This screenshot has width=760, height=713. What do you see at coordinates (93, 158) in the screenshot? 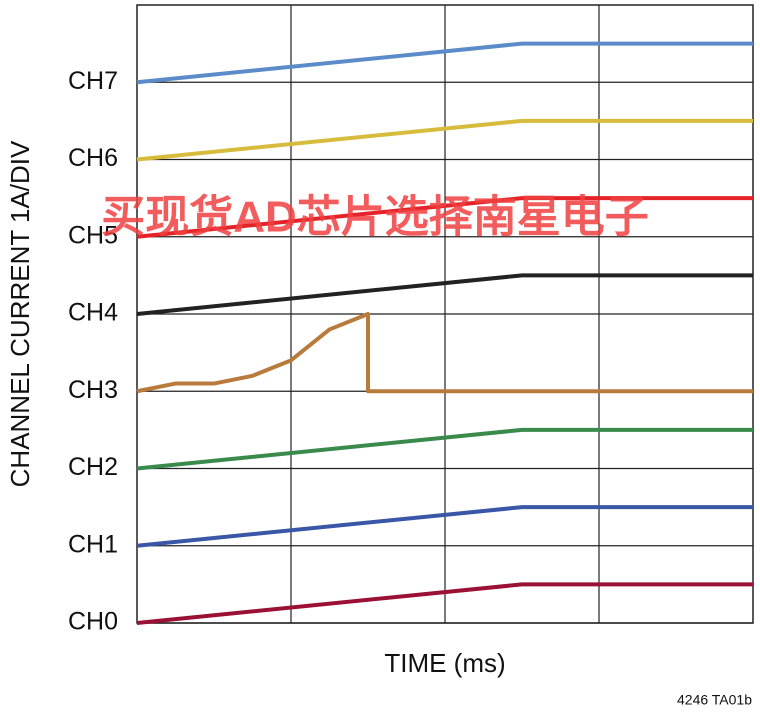
I see `y-tick-label: CH6` at bounding box center [93, 158].